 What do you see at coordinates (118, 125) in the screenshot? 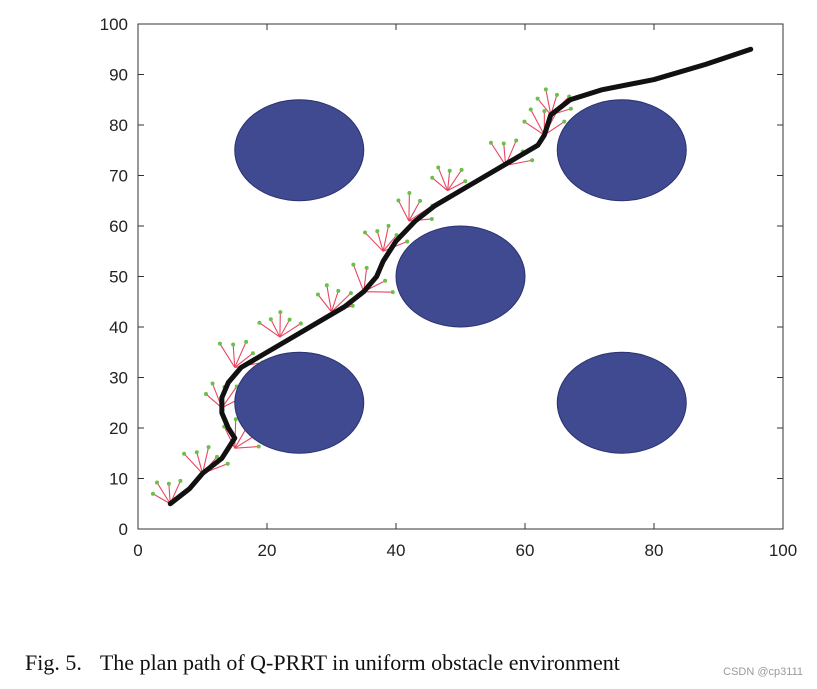
I see `y-tick-label: 80` at bounding box center [118, 125].